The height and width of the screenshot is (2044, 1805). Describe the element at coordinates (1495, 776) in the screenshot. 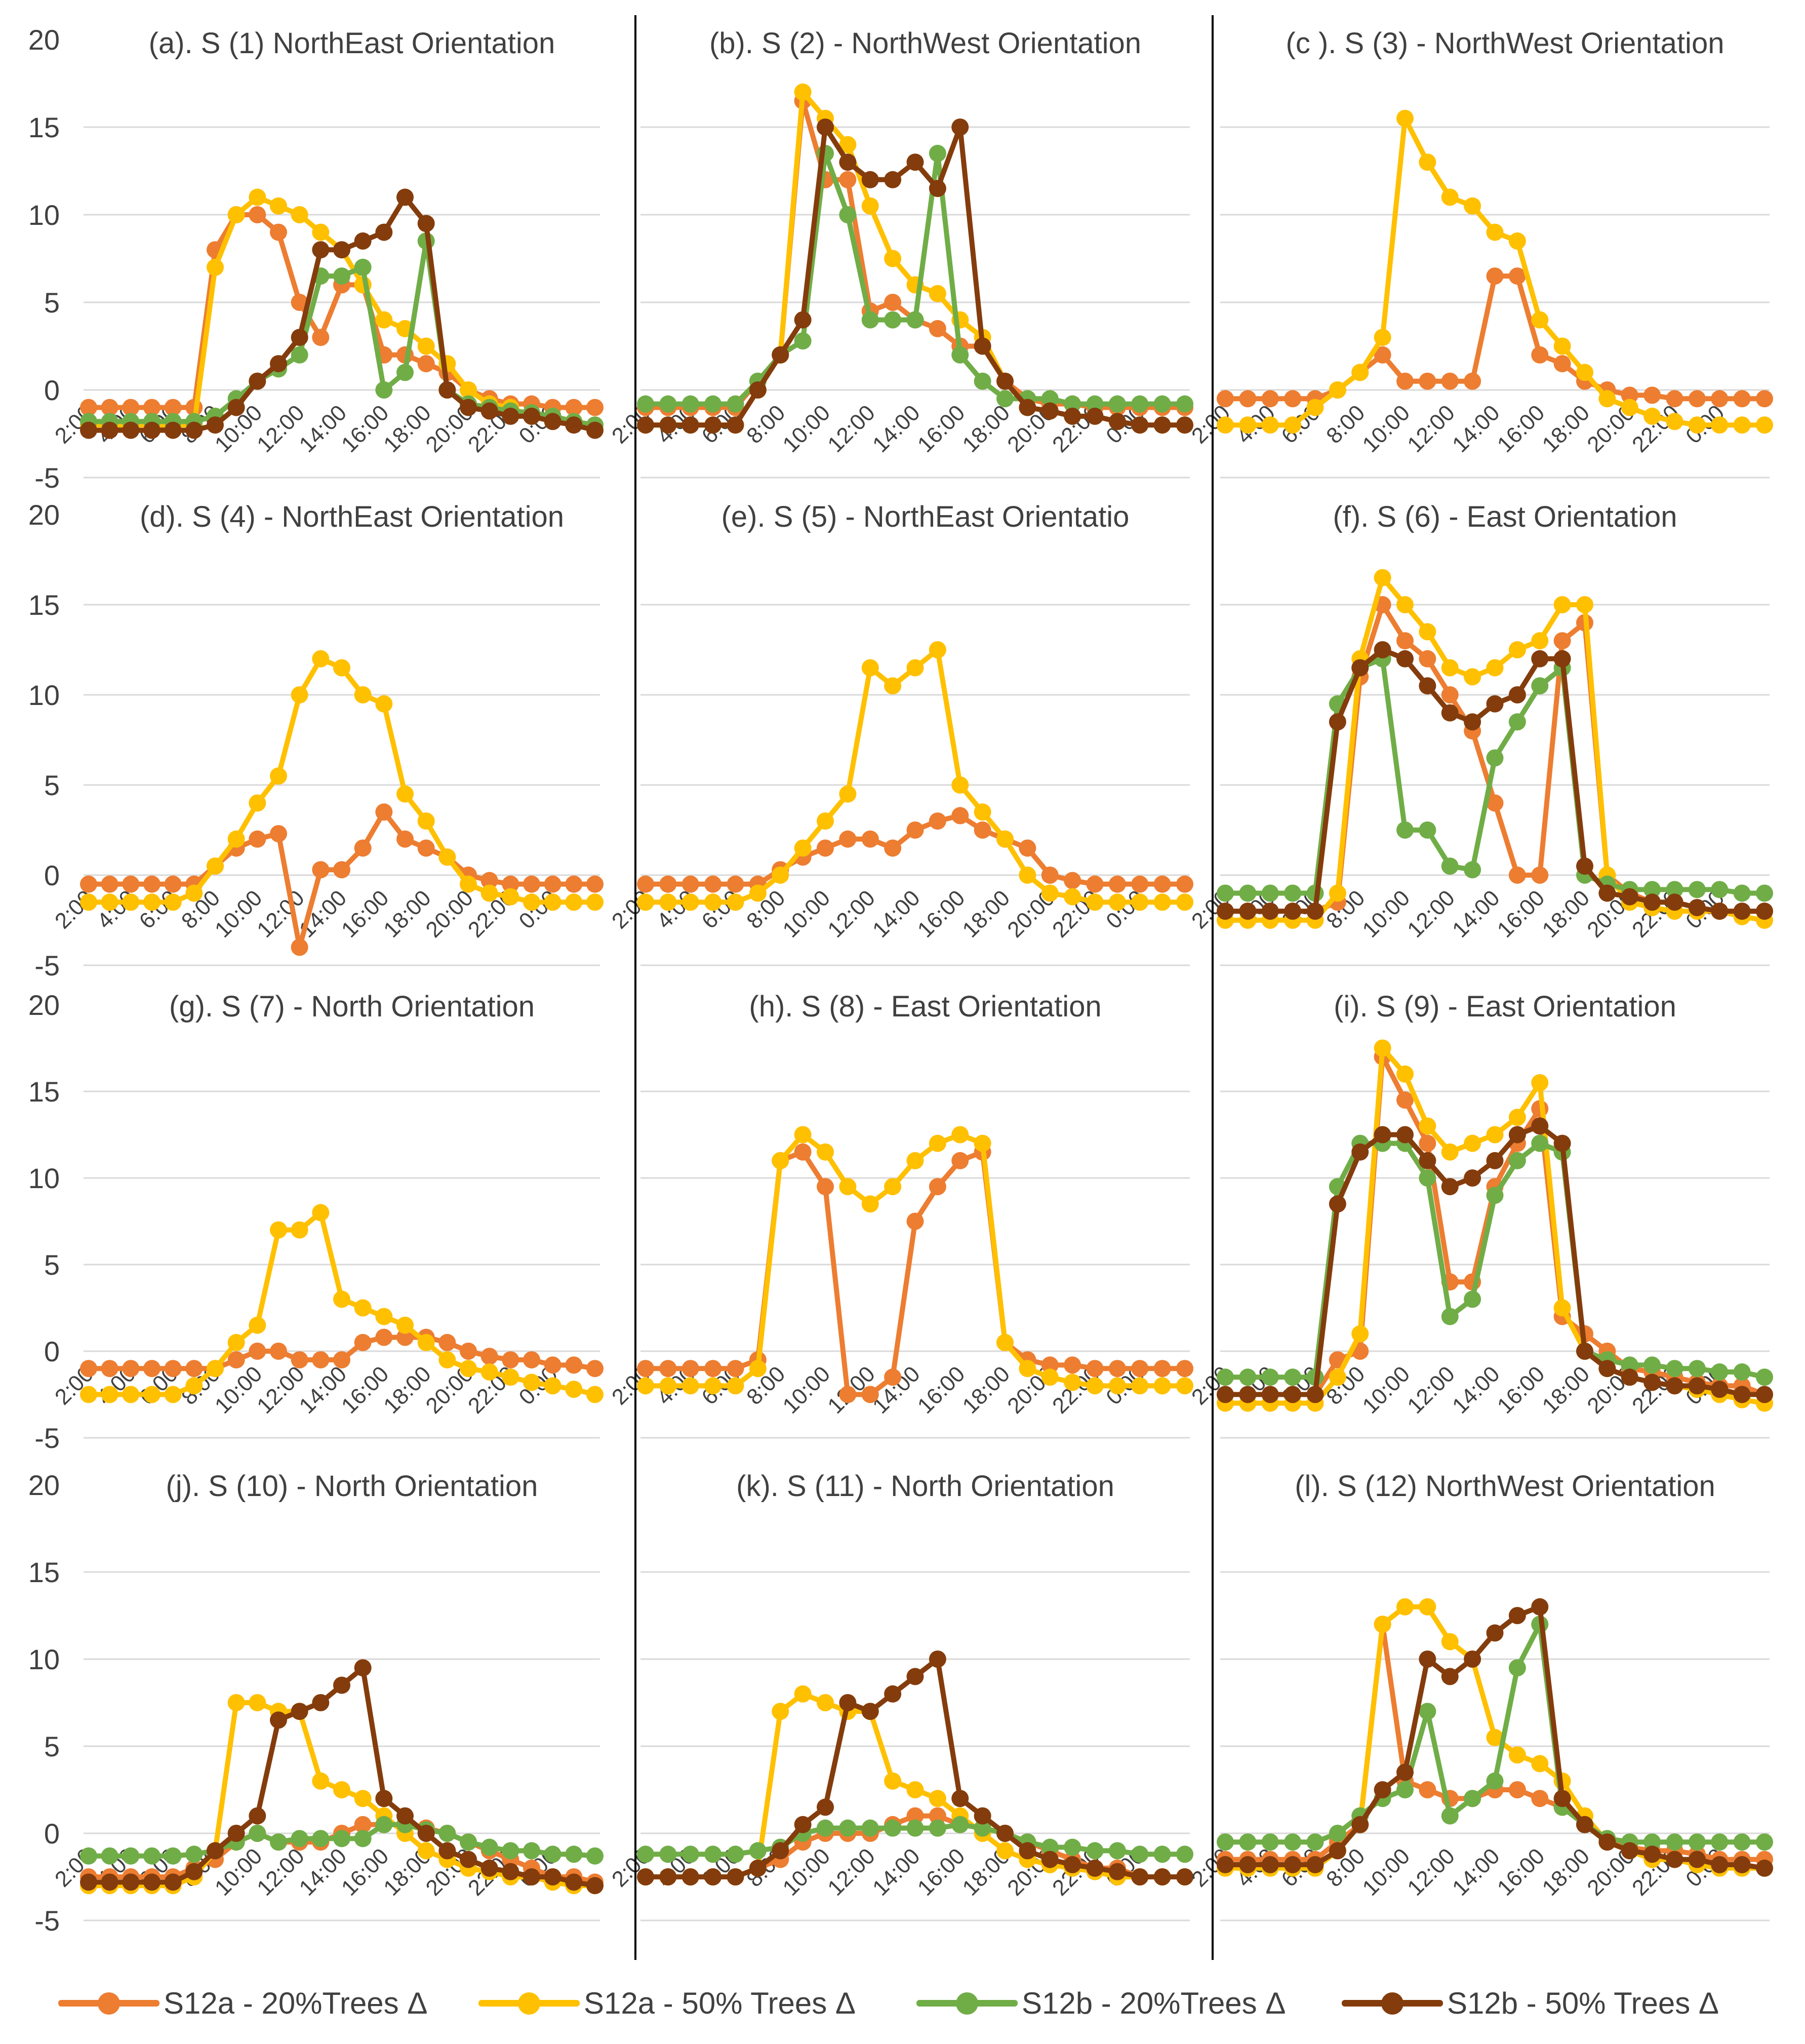

I see `series-s12b-20-trees--line` at that location.